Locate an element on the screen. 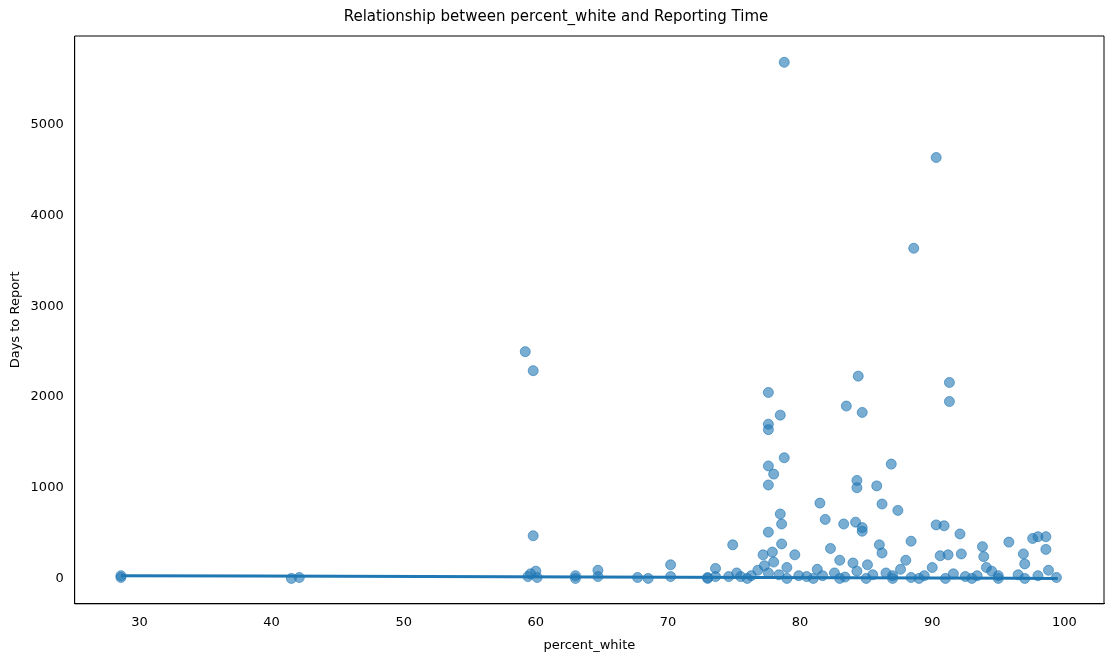 The image size is (1110, 661). y-tick-label: 0 is located at coordinates (59, 577).